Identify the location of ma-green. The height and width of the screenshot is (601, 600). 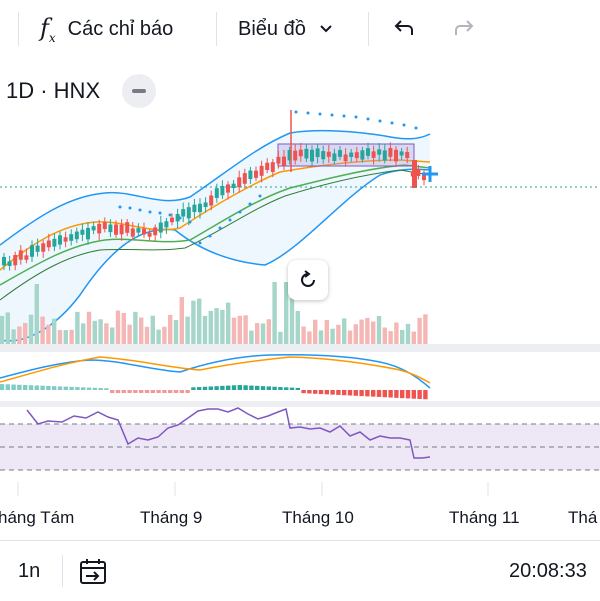
(215, 225).